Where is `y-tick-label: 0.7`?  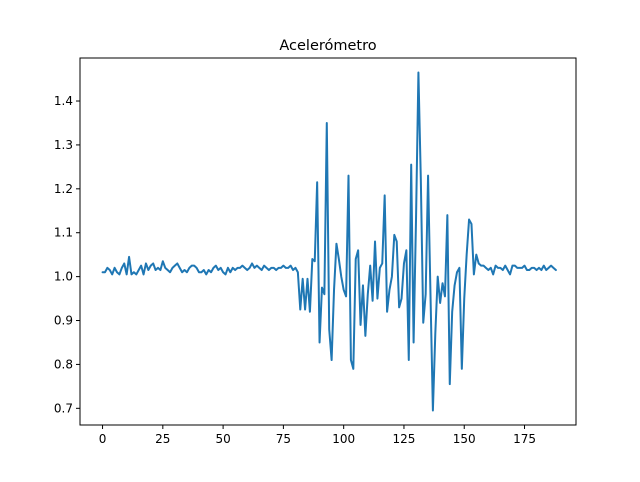
y-tick-label: 0.7 is located at coordinates (63, 408).